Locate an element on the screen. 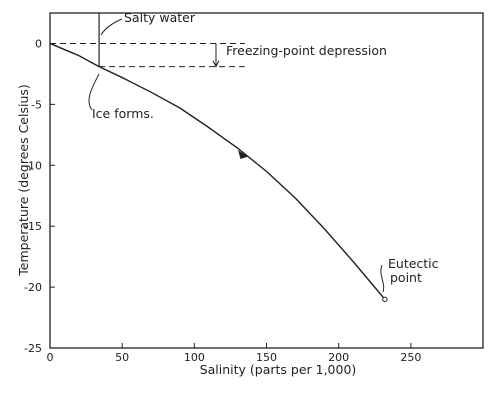 This screenshot has width=496, height=410. y-tick-label--20: -20 is located at coordinates (33, 287).